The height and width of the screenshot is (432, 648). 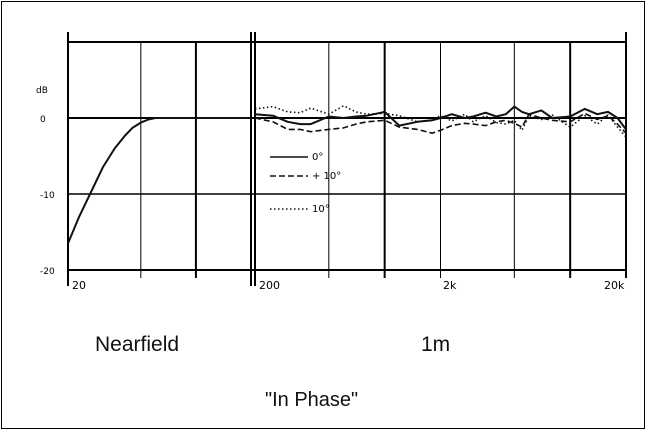 What do you see at coordinates (317, 157) in the screenshot?
I see `legend-label: 0°` at bounding box center [317, 157].